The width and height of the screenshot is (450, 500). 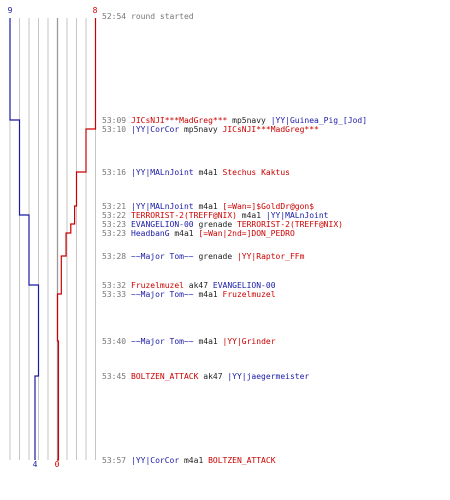 I want to click on log-message: round started, so click(x=162, y=16).